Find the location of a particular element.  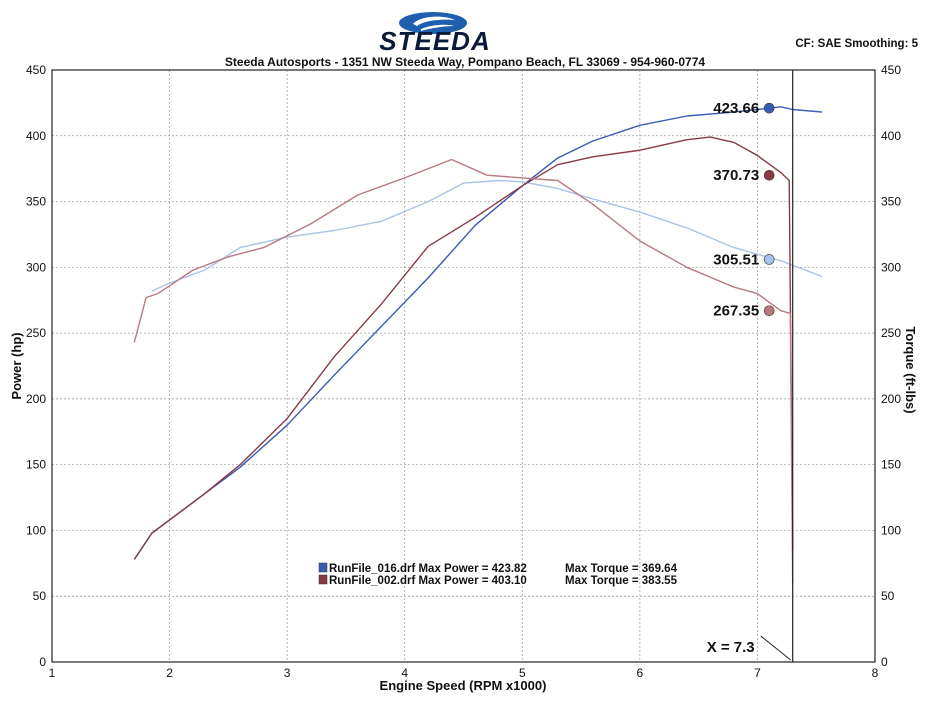

cursor-group: X = 7.3 is located at coordinates (750, 366).